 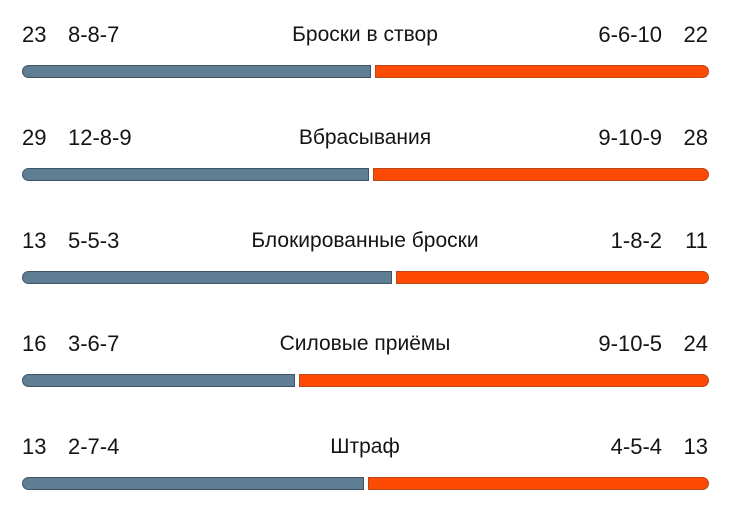 I want to click on home-total: 29, so click(x=34, y=137).